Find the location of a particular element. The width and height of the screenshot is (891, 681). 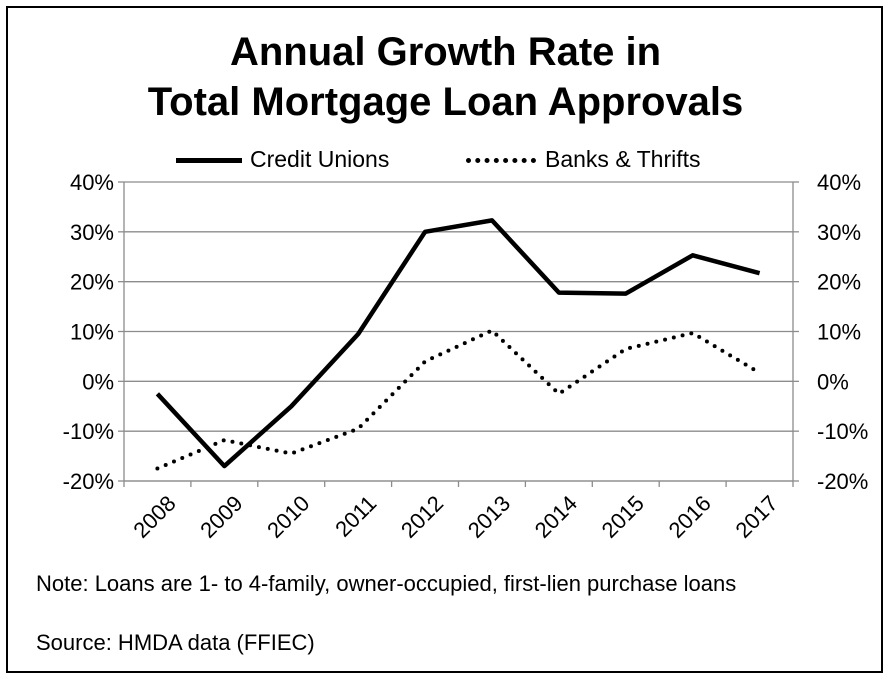

y-tick-label-left: 0% is located at coordinates (98, 381).